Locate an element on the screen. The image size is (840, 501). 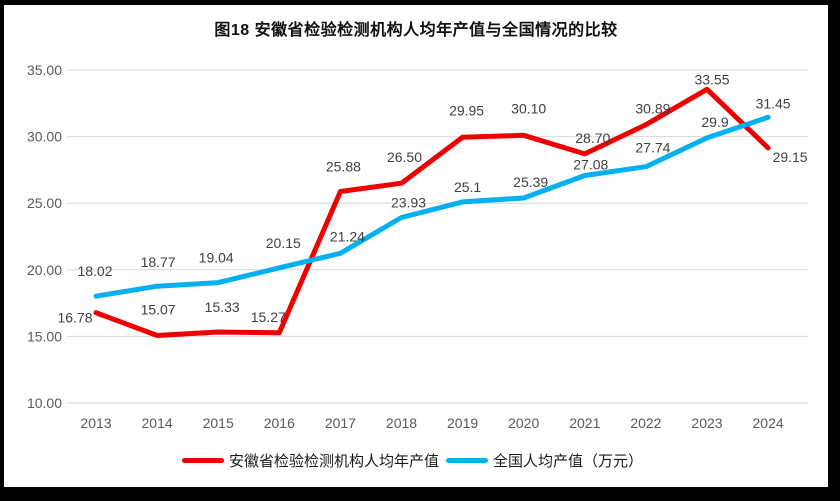
data-label: 27.74 is located at coordinates (652, 148).